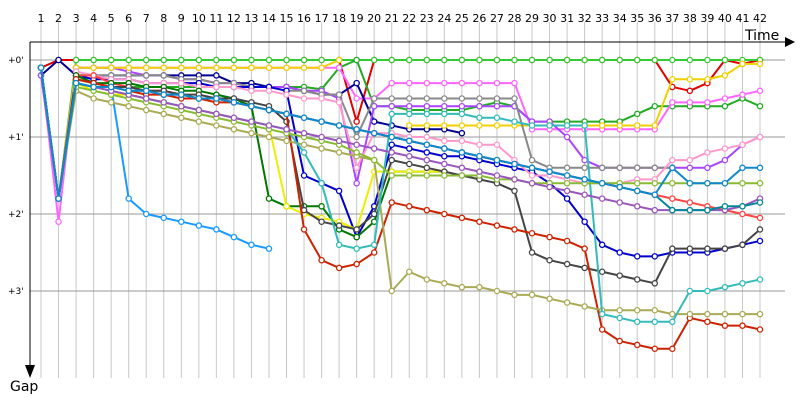  I want to click on x-tick-label-8: 8, so click(163, 18).